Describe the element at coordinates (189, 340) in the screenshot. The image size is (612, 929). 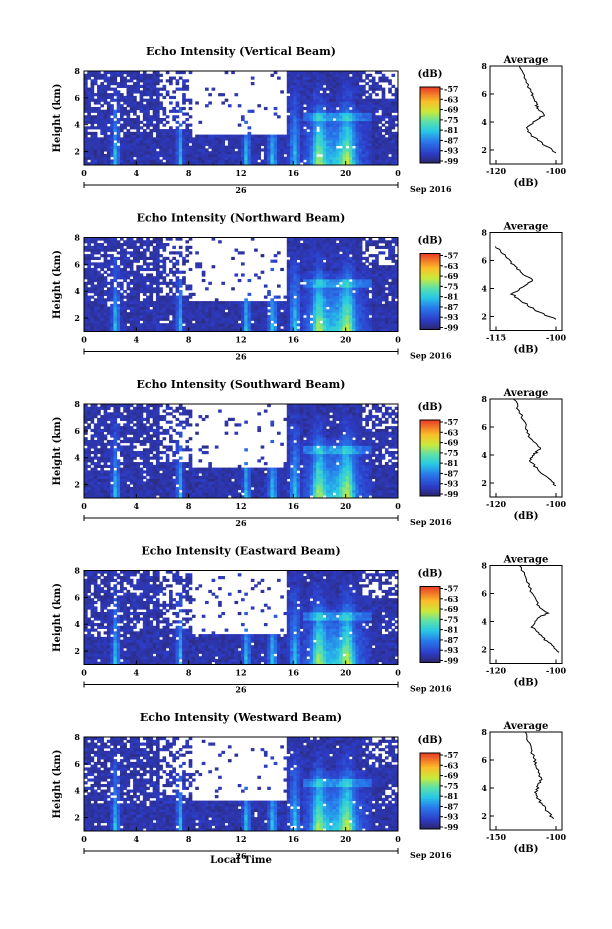
I see `x-tick-label: 8` at that location.